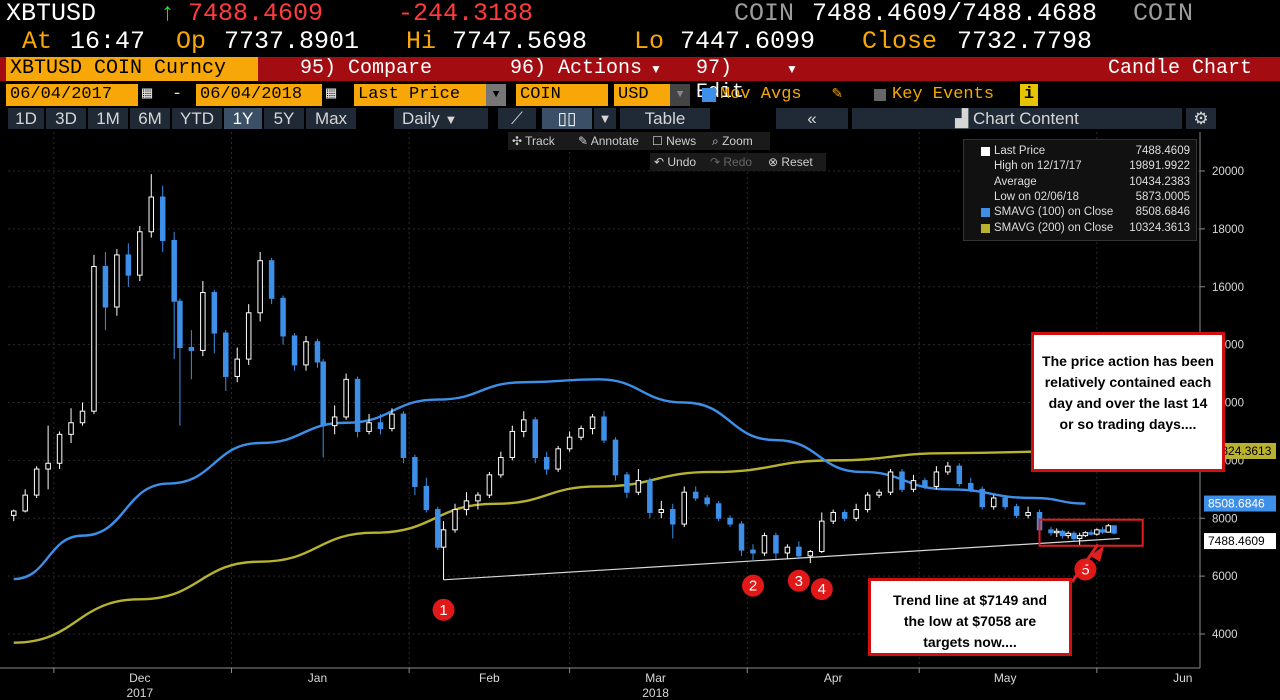 The height and width of the screenshot is (700, 1280). Describe the element at coordinates (66, 118) in the screenshot. I see `period-3d-button: 3D` at that location.